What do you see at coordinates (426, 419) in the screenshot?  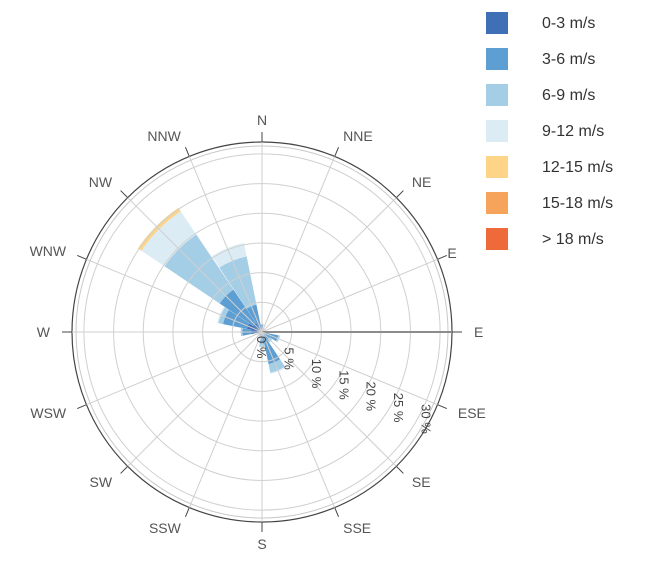 I see `radial-tick-label-30: 30 %` at bounding box center [426, 419].